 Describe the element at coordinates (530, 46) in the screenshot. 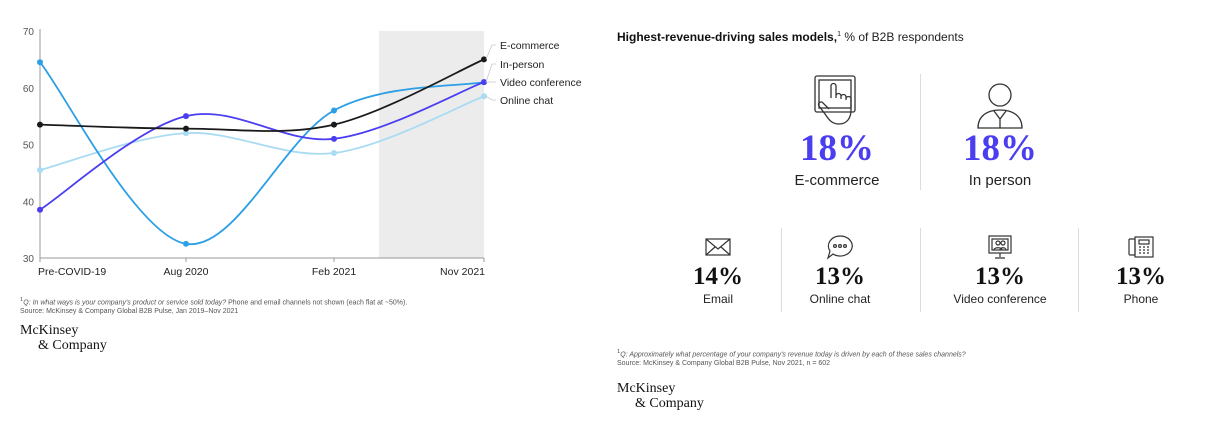

I see `legend-label: E-commerce` at that location.